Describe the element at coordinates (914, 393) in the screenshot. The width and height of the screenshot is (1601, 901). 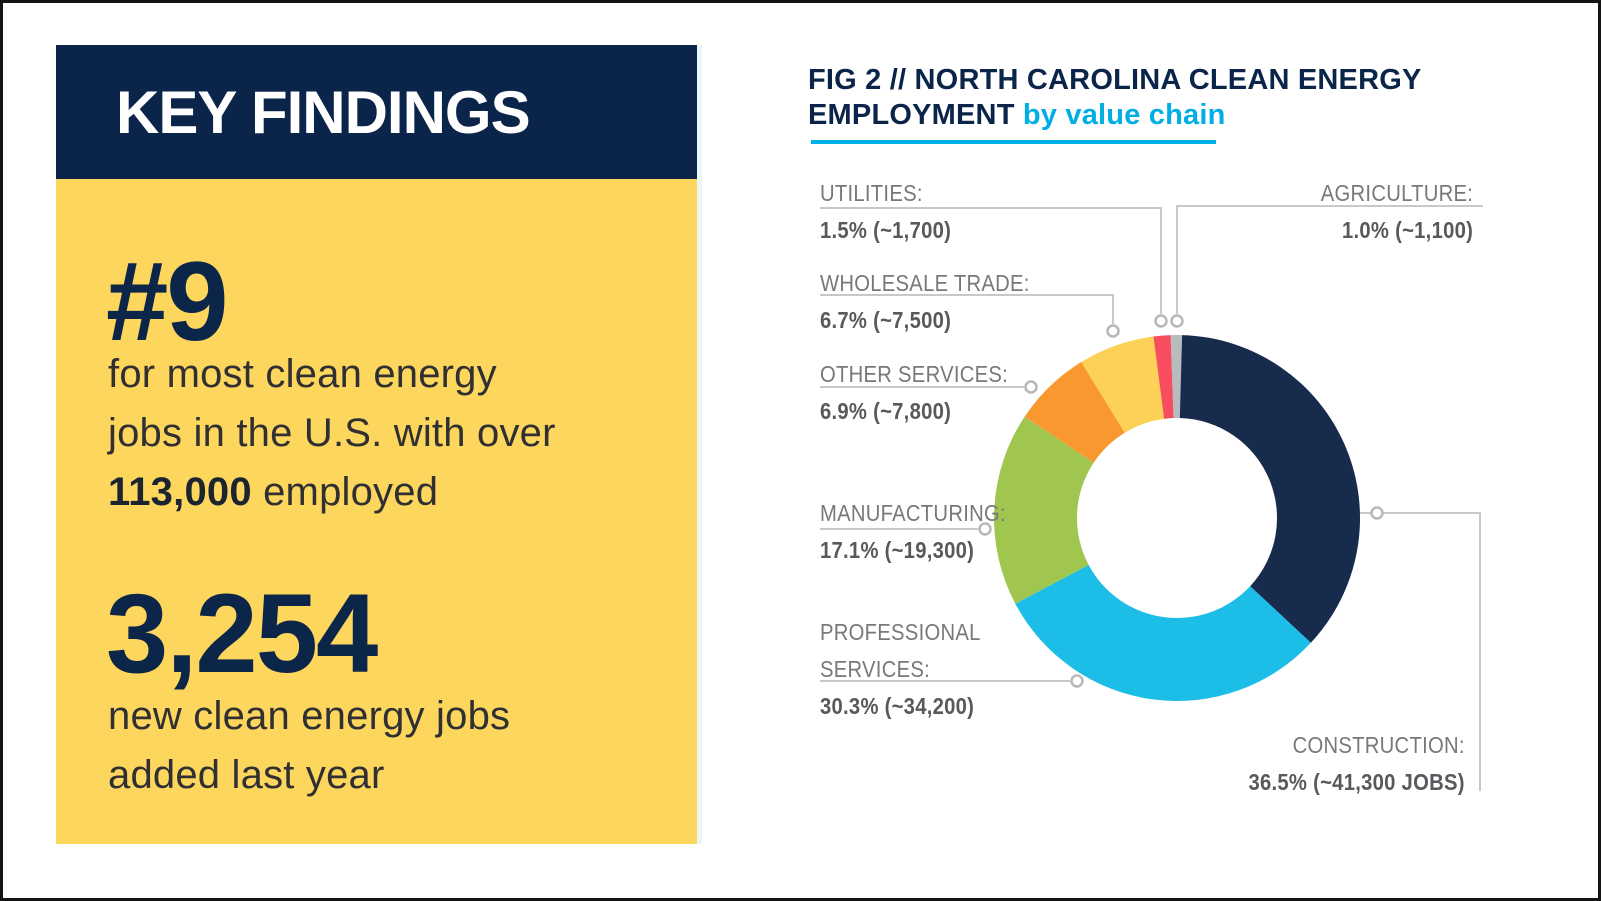
I see `label-other-services: OTHER SERVICES: 6.9% (~7,800)` at that location.